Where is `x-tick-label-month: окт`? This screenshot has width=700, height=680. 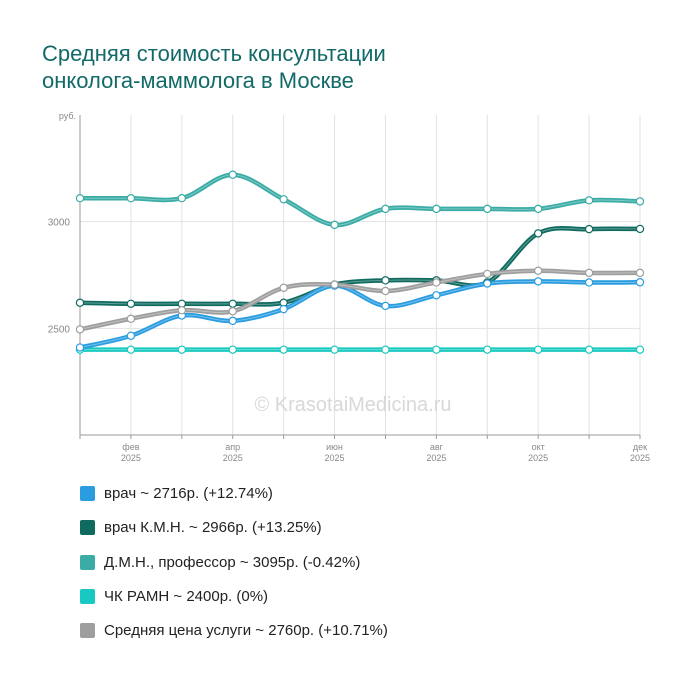 x-tick-label-month: окт is located at coordinates (538, 447).